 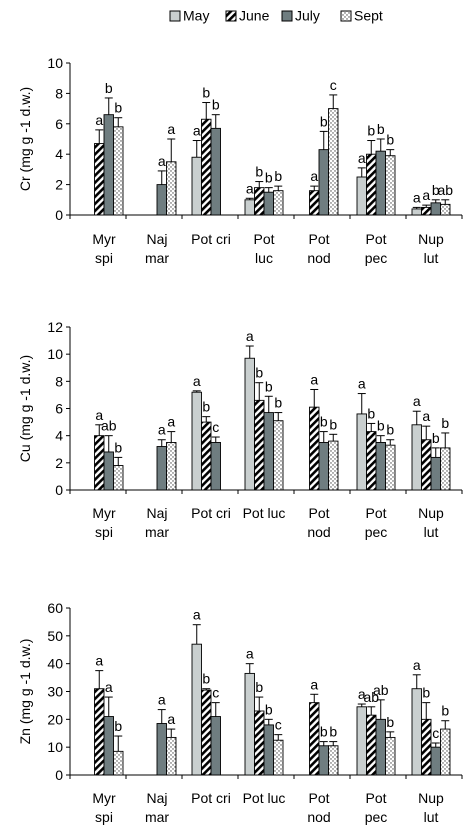 I want to click on y-tick-label: 8, so click(x=59, y=381).